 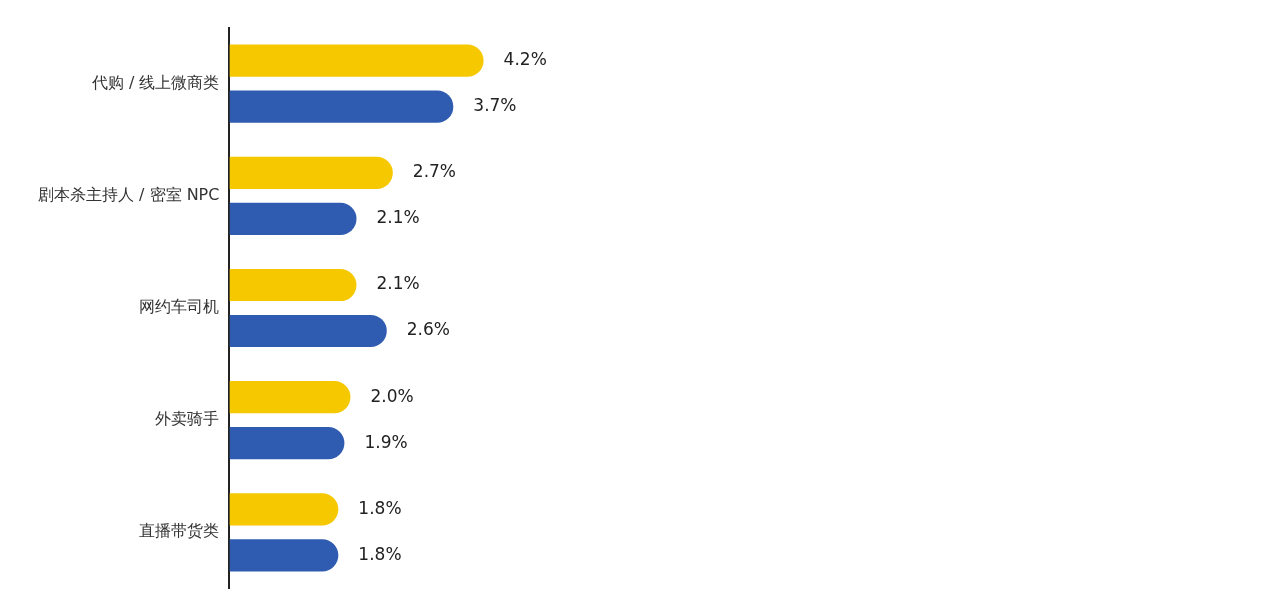 What do you see at coordinates (155, 82) in the screenshot?
I see `y-tick-label: 代购 / 线上微商类` at bounding box center [155, 82].